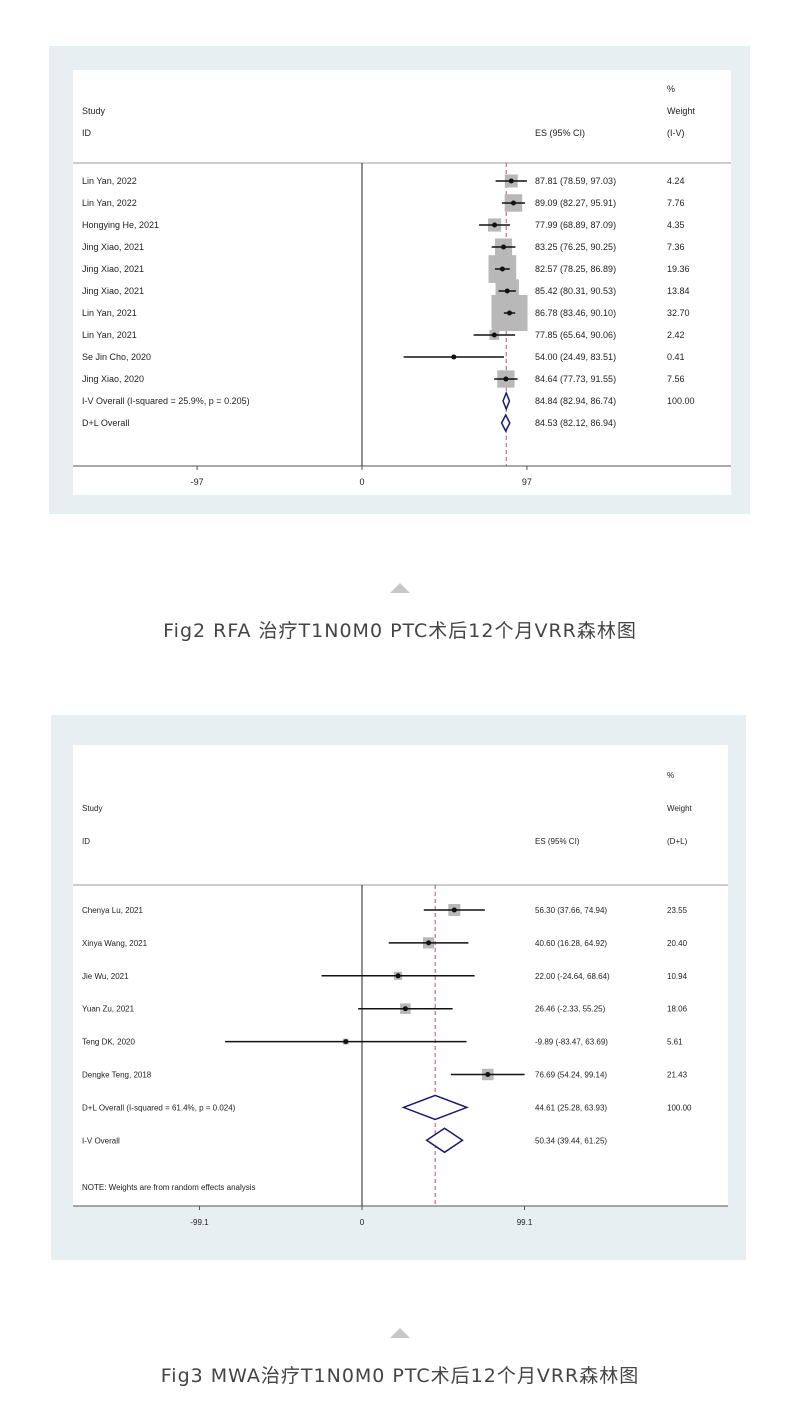  I want to click on es-ci-text: 40.60 (16.28, 64.92), so click(571, 943).